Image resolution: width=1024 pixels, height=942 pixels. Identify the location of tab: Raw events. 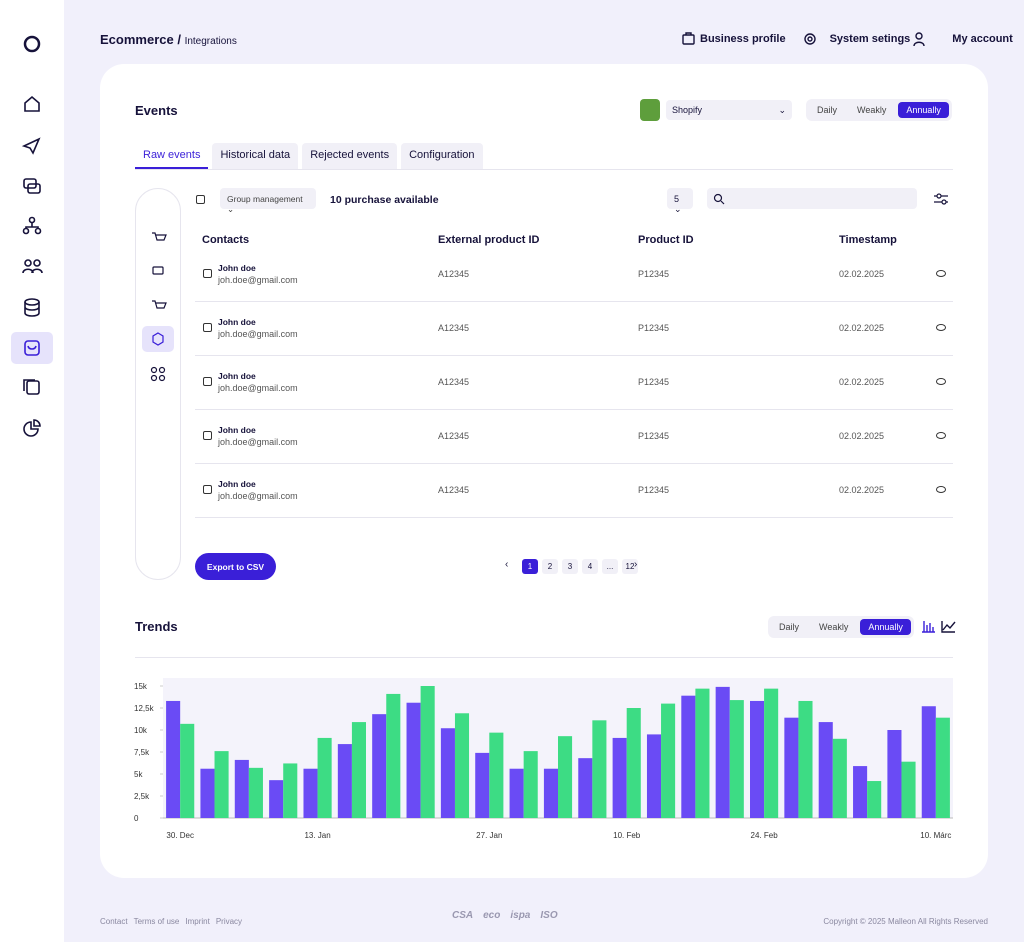
(172, 156).